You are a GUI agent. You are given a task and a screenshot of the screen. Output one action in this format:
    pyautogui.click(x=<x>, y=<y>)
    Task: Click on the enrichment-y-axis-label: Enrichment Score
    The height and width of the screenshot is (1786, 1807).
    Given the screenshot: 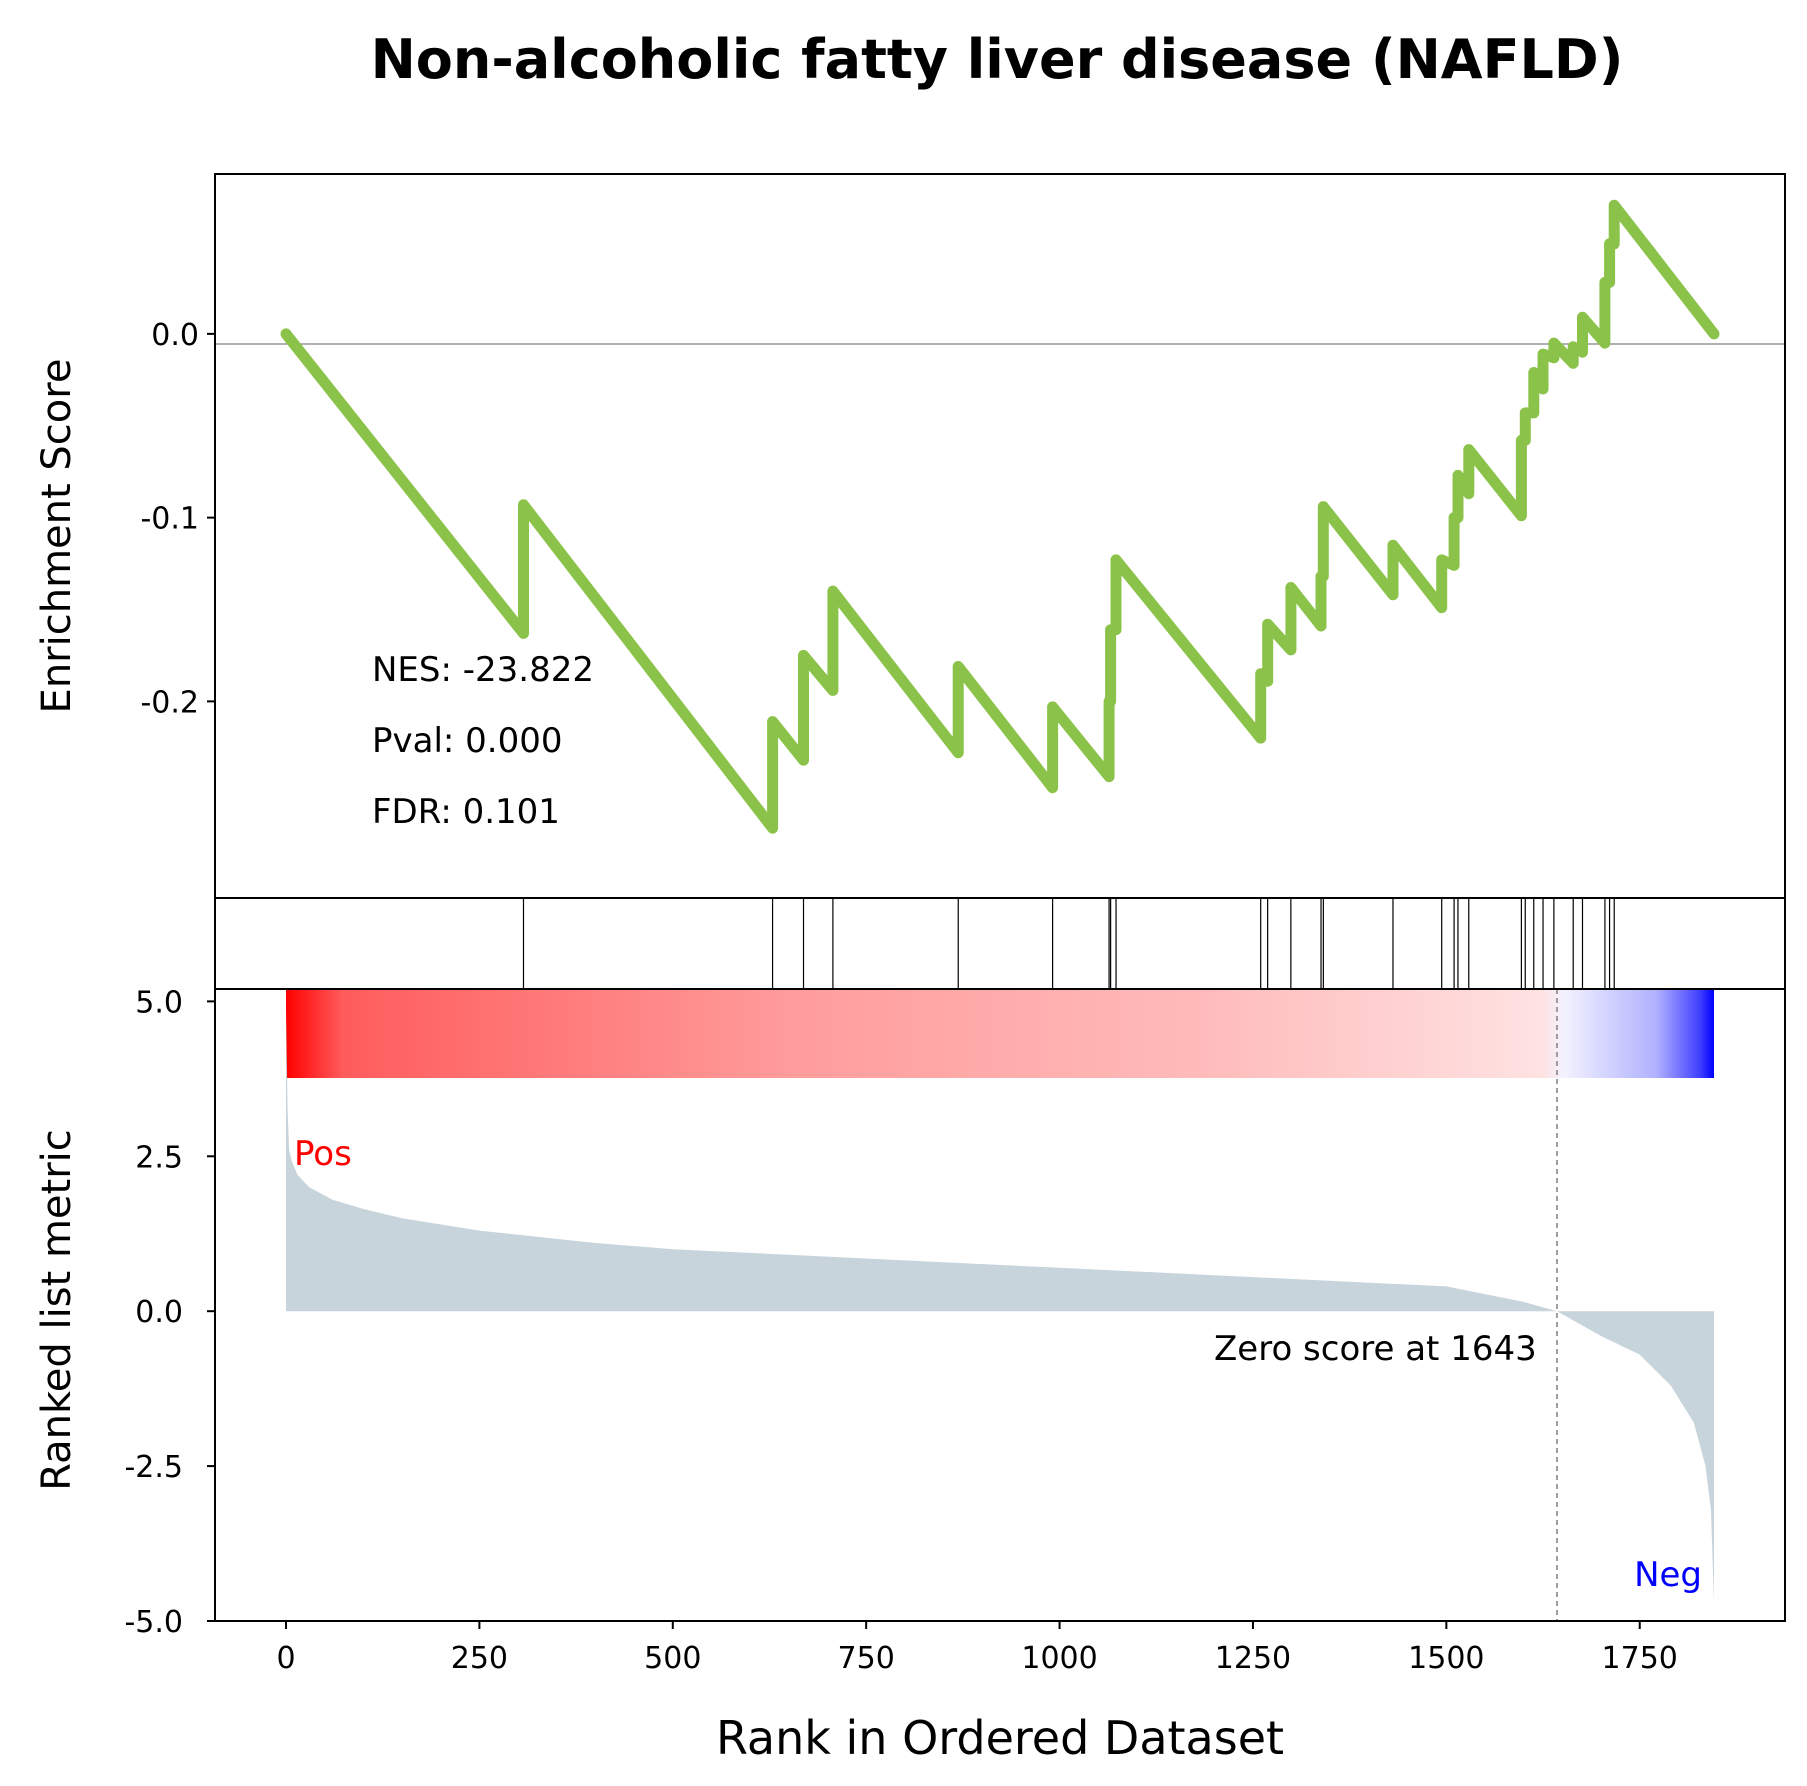 What is the action you would take?
    pyautogui.click(x=57, y=536)
    